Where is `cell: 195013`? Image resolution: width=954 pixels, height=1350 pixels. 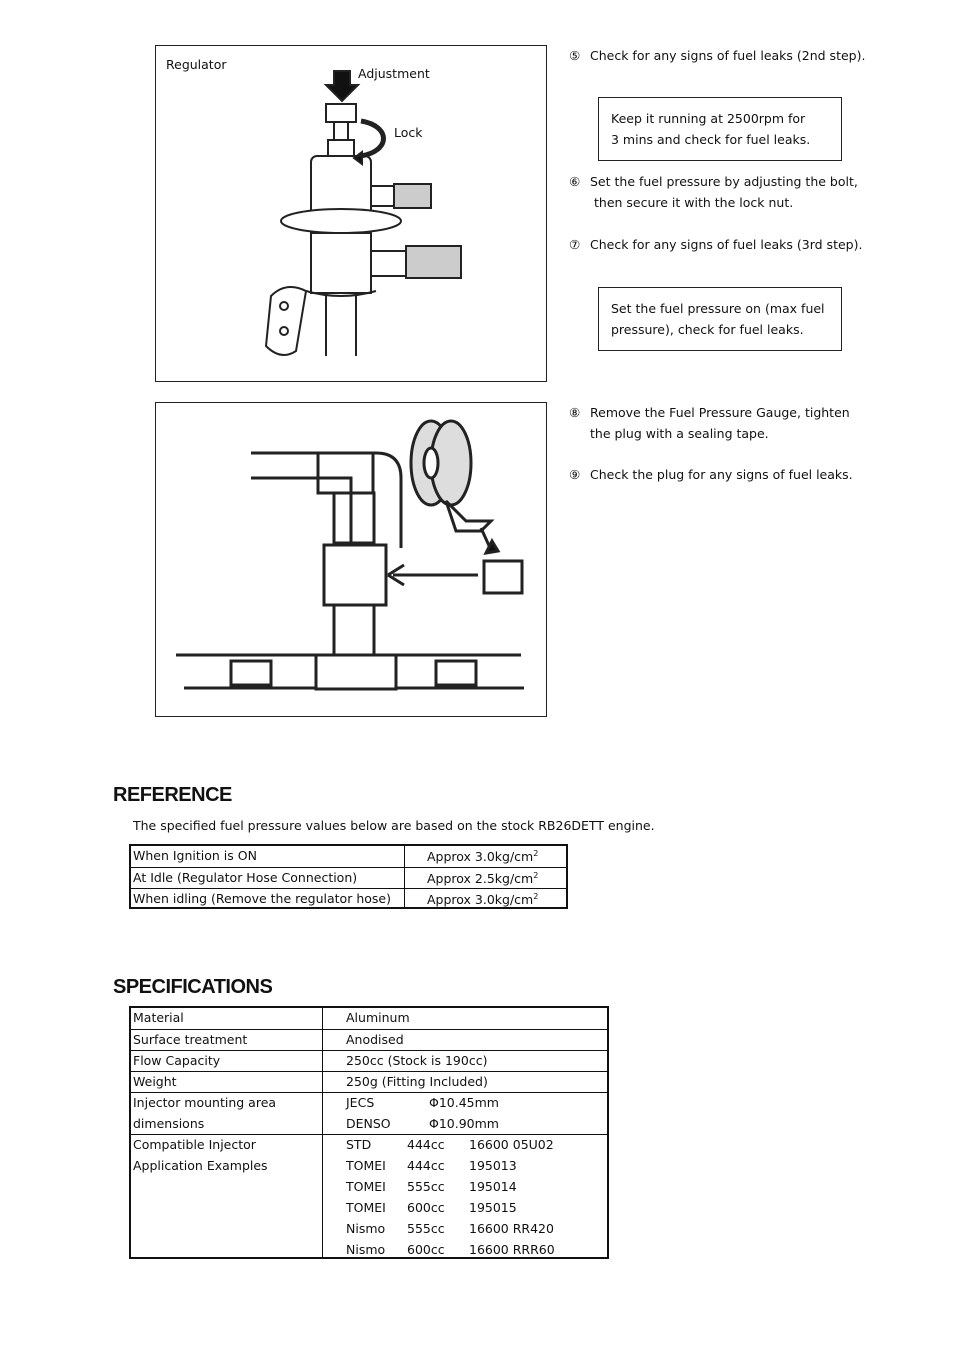
cell: 195013 is located at coordinates (493, 1165).